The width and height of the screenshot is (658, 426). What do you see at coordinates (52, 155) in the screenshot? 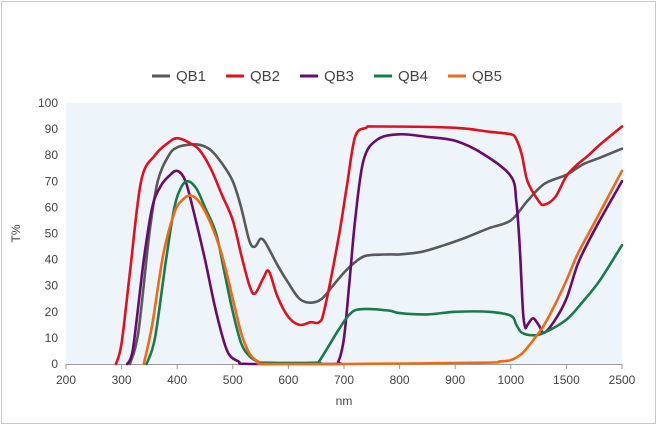
I see `y-tick-label: 80` at bounding box center [52, 155].